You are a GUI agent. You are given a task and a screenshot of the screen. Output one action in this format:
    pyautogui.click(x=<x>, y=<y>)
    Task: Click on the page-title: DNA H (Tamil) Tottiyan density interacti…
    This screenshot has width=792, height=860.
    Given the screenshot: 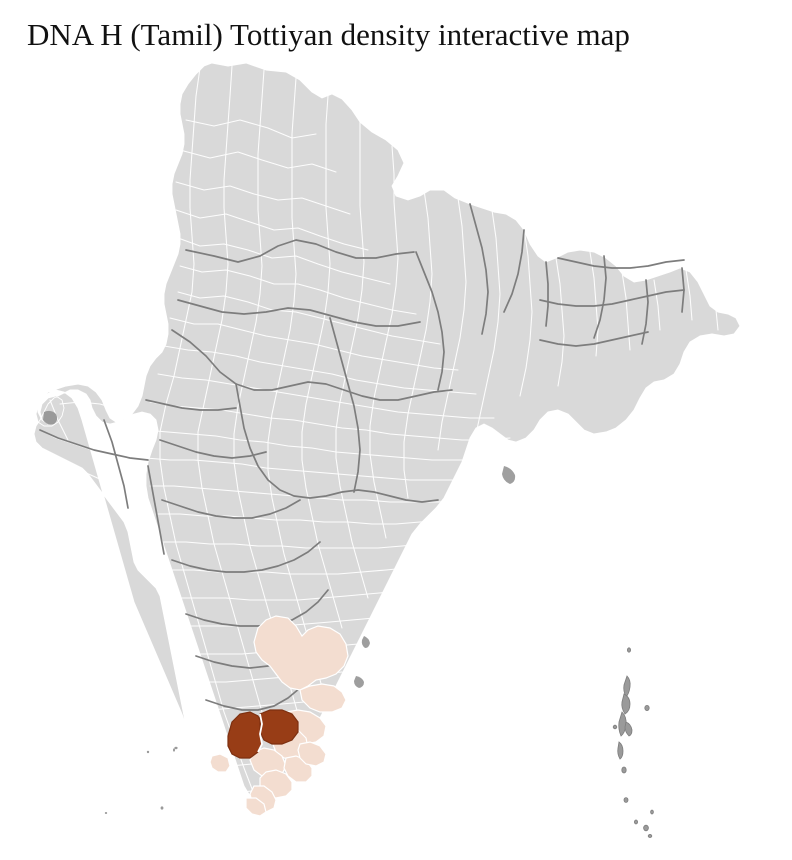 What is the action you would take?
    pyautogui.click(x=328, y=34)
    